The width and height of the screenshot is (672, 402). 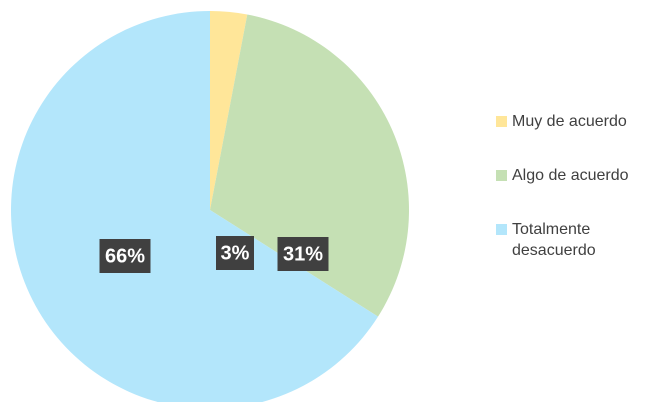 I want to click on legend-item: Algo de acuerdo, so click(x=584, y=175).